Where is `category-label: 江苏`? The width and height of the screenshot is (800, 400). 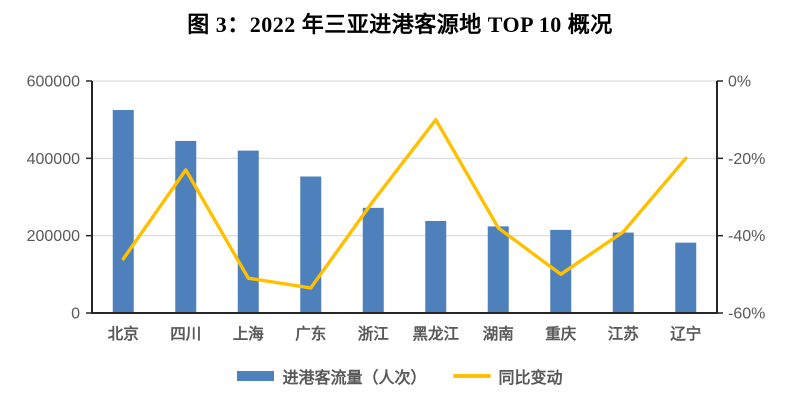
category-label: 江苏 is located at coordinates (624, 333).